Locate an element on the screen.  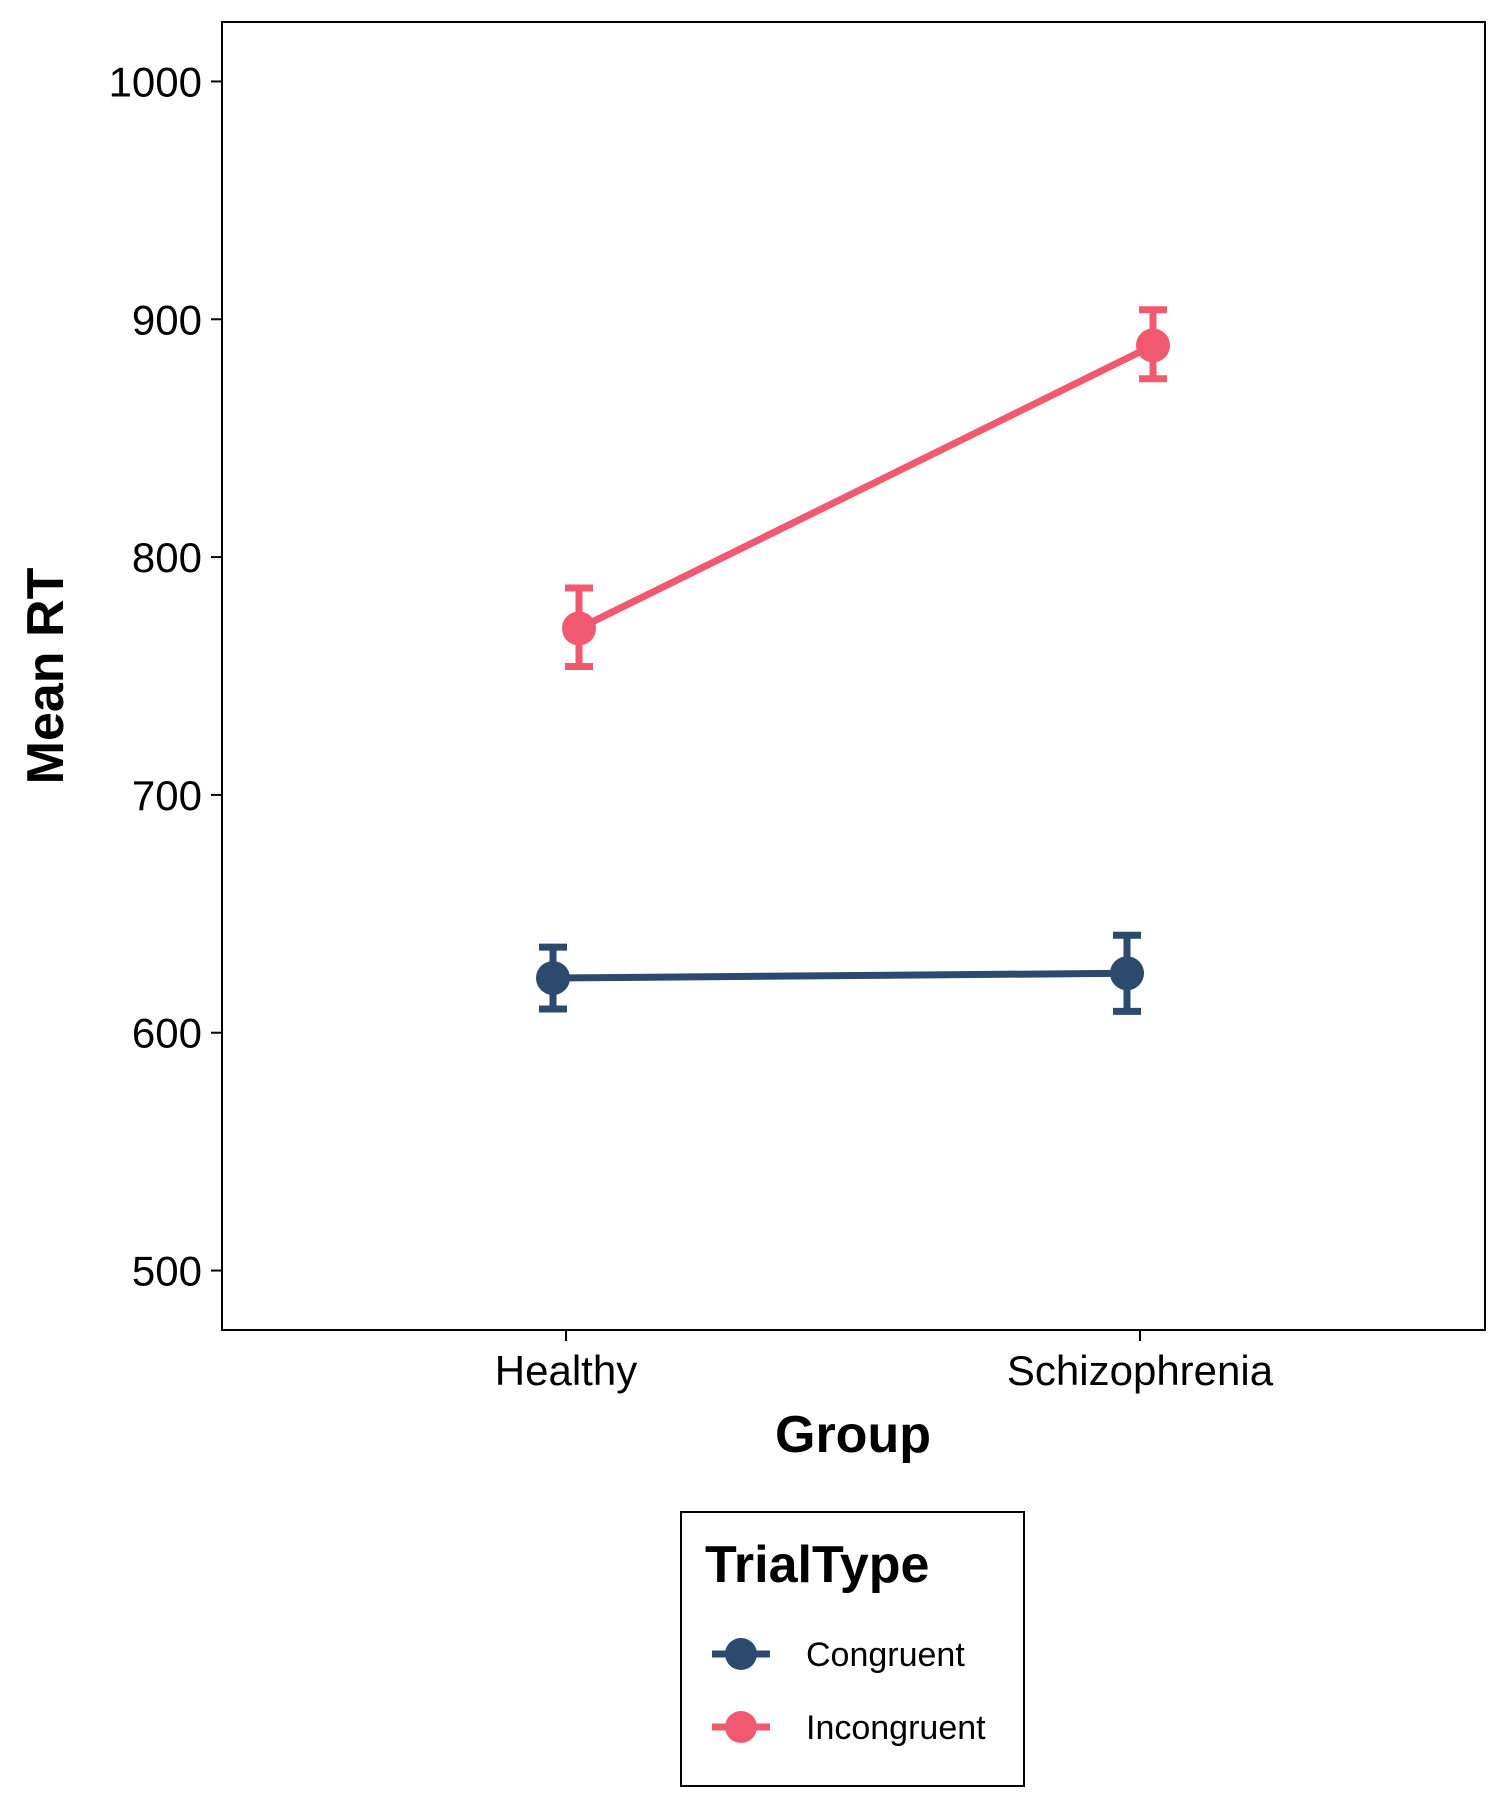
y-tick-label-700: 700 is located at coordinates (167, 795).